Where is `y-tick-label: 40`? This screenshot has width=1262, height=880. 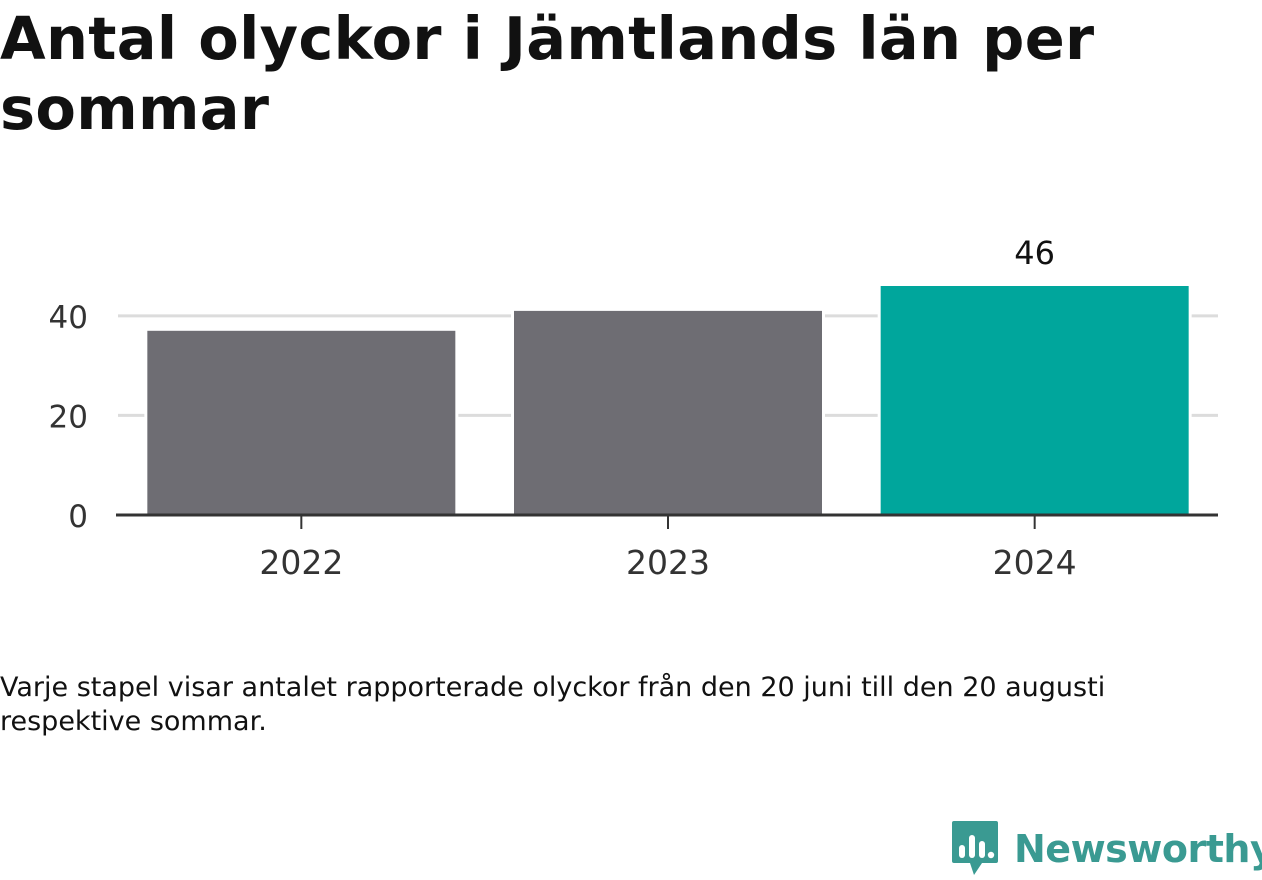 y-tick-label: 40 is located at coordinates (68, 318).